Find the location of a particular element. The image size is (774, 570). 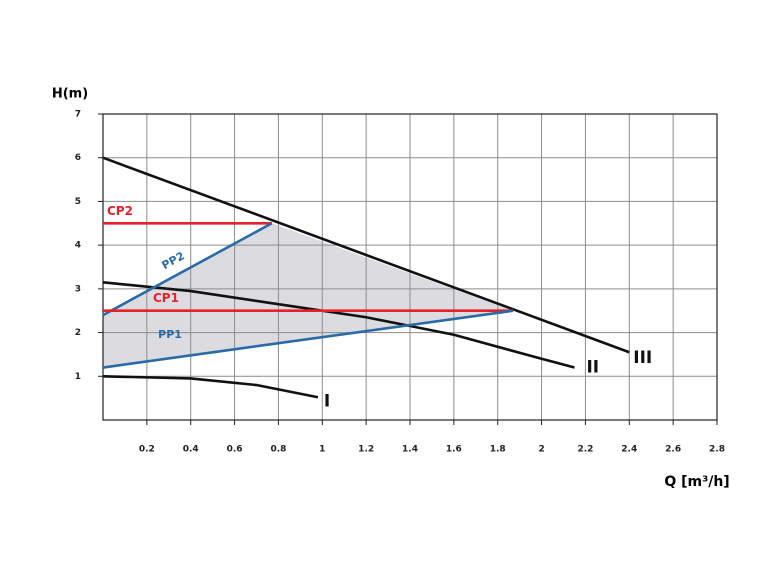

x-tick-label: 1.6 is located at coordinates (454, 450).